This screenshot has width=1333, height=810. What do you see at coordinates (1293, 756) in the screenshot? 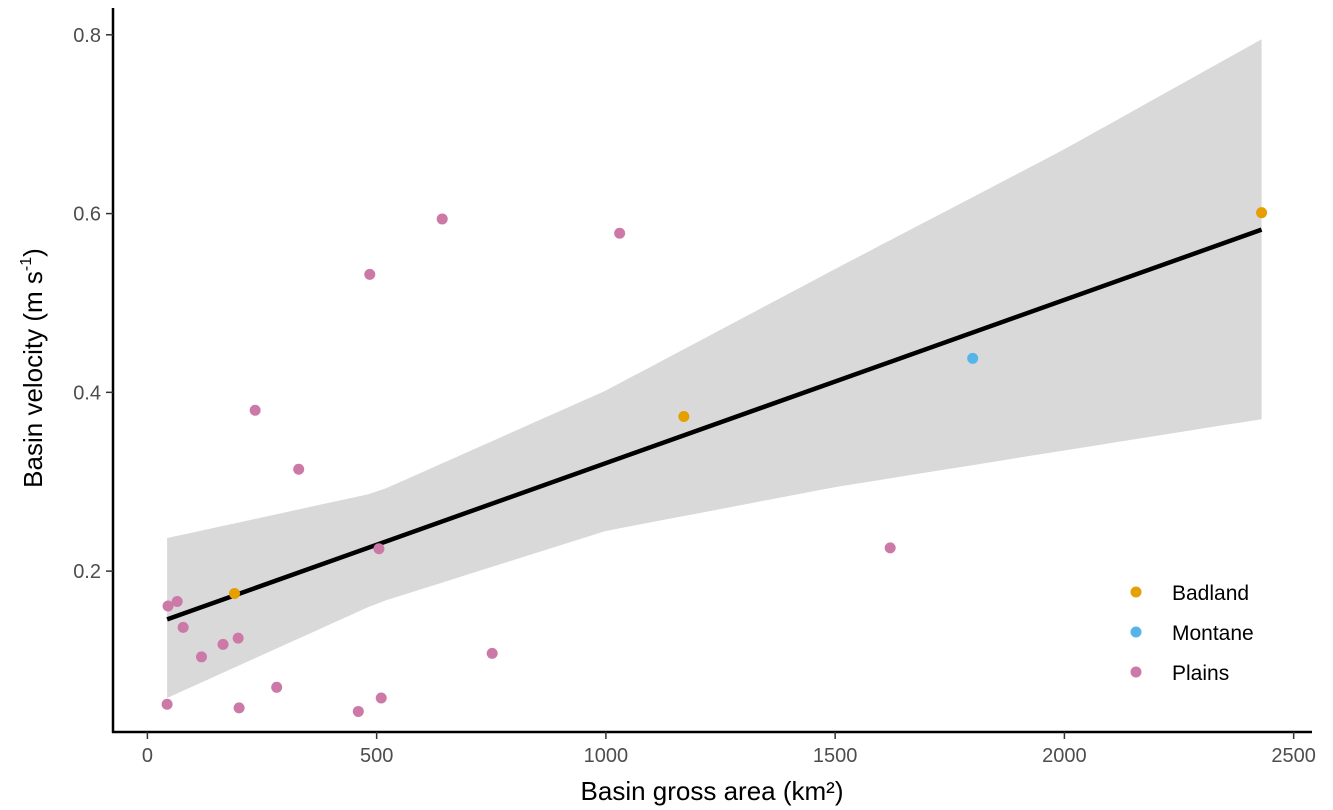
I see `x-tick-label-5: 2500` at bounding box center [1293, 756].